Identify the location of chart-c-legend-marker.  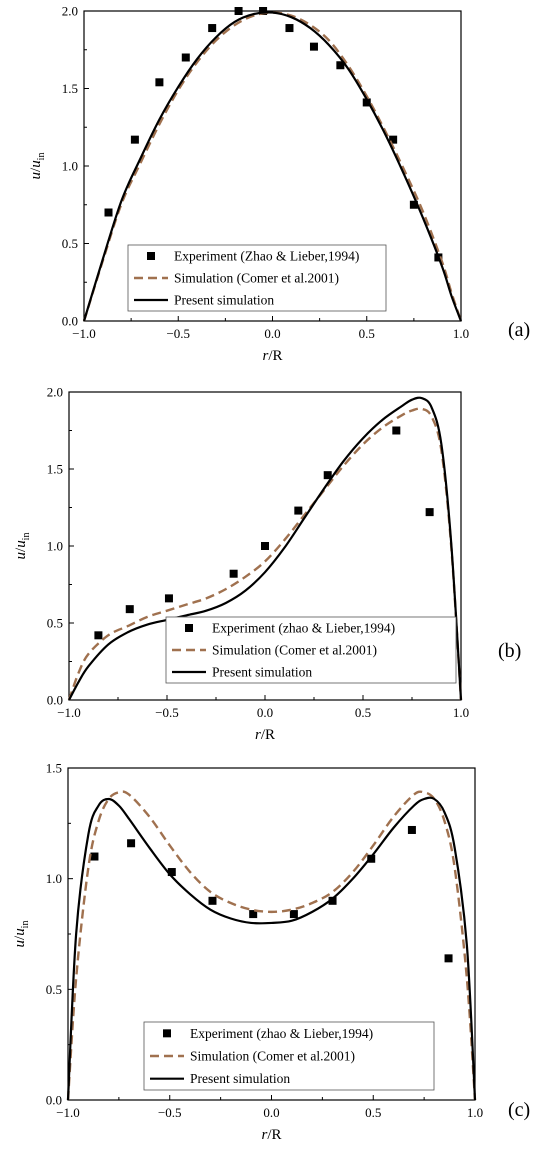
(167, 1033).